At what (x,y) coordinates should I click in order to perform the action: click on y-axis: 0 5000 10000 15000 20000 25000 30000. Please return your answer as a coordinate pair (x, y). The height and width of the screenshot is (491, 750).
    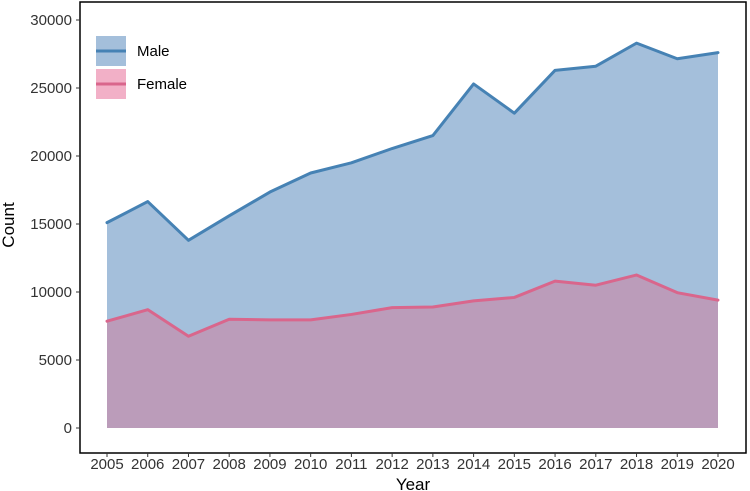
    Looking at the image, I should click on (55, 224).